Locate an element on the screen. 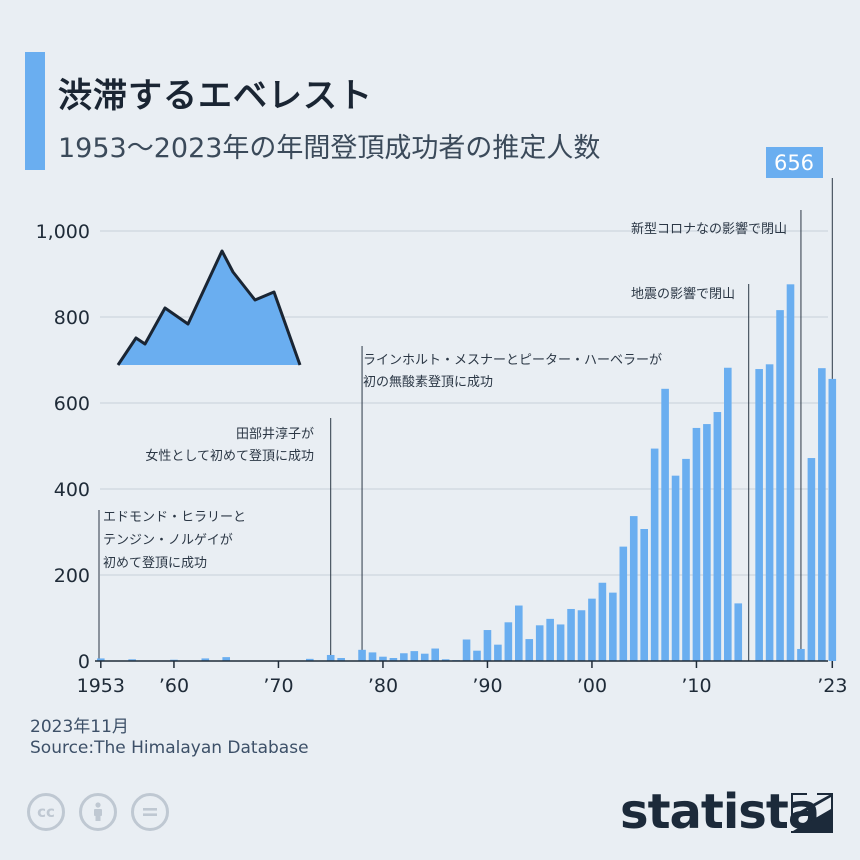 The width and height of the screenshot is (860, 860). highlight-box is located at coordinates (794, 162).